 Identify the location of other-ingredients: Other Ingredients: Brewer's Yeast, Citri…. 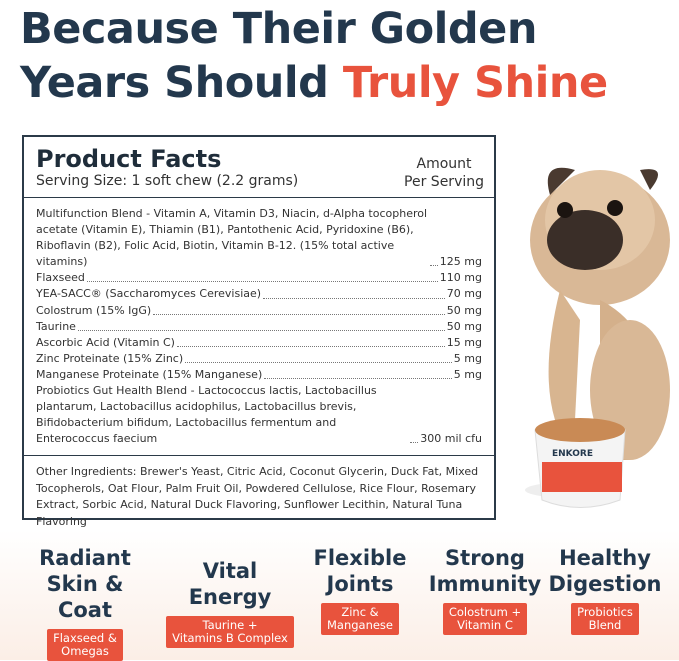
(257, 496).